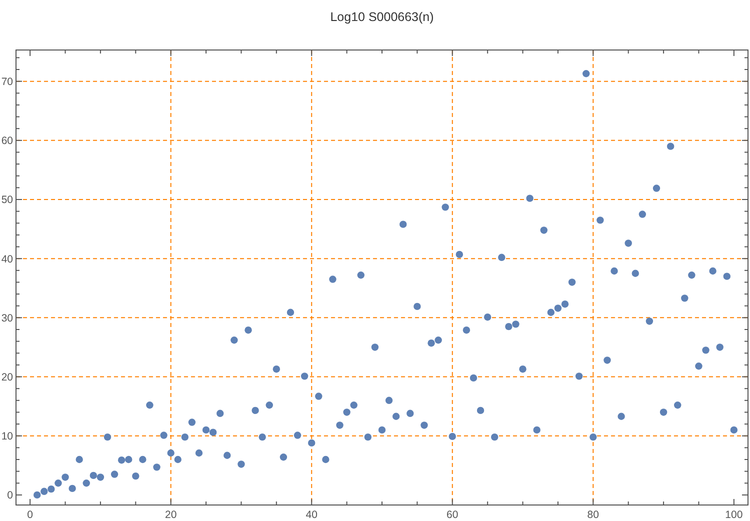 Image resolution: width=750 pixels, height=521 pixels. Describe the element at coordinates (734, 515) in the screenshot. I see `x-tick-label: 100` at that location.